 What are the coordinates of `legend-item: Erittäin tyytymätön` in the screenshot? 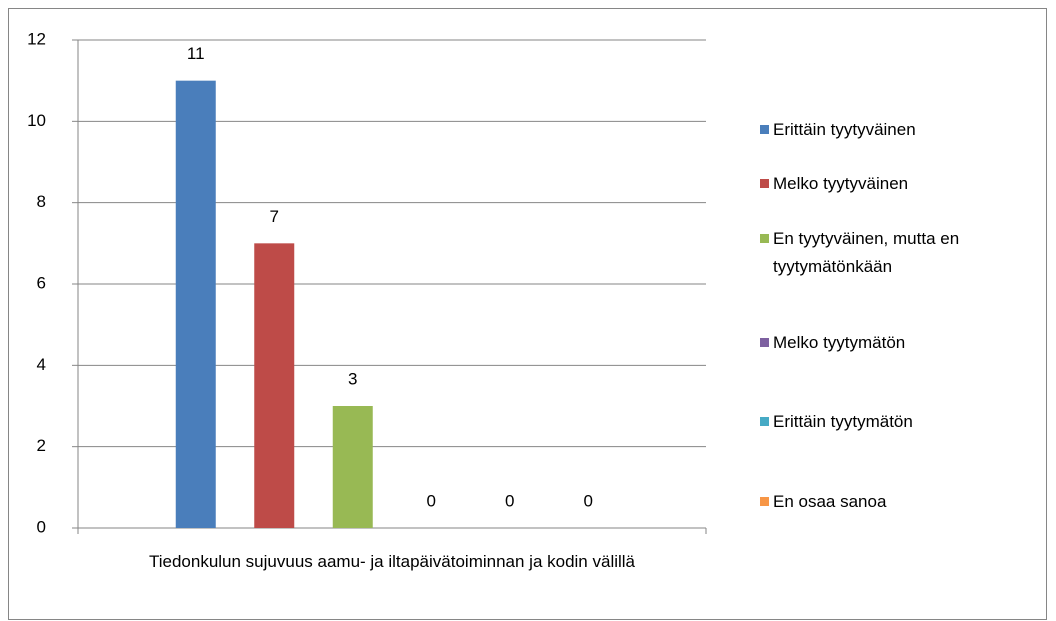 It's located at (890, 422).